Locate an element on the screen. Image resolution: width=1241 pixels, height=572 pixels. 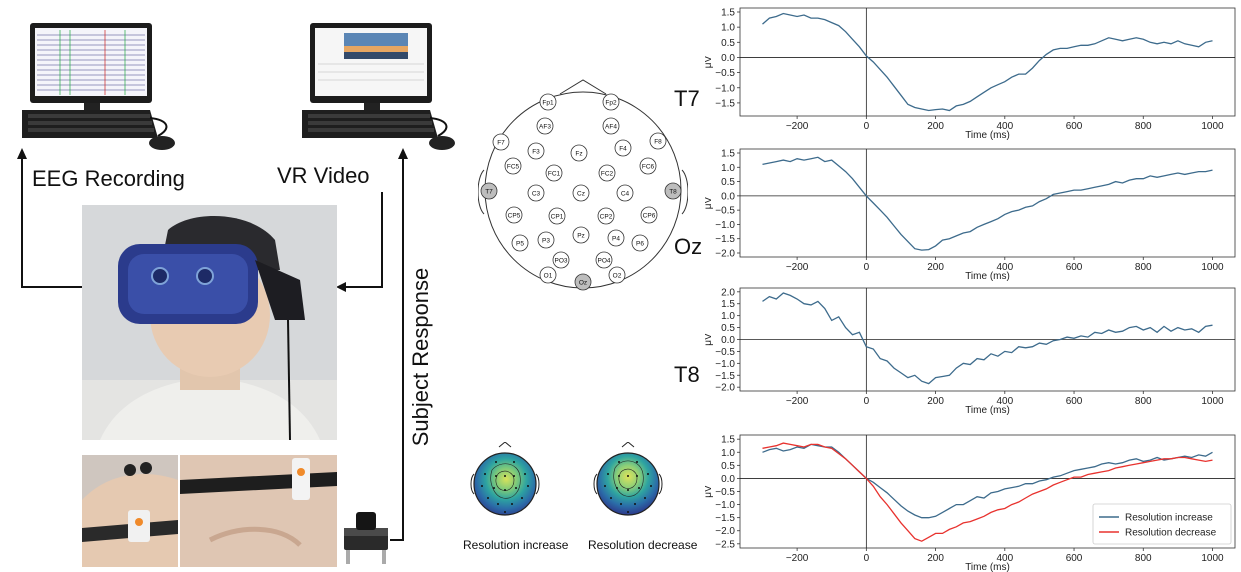
svg-text: F4 is located at coordinates (623, 149).